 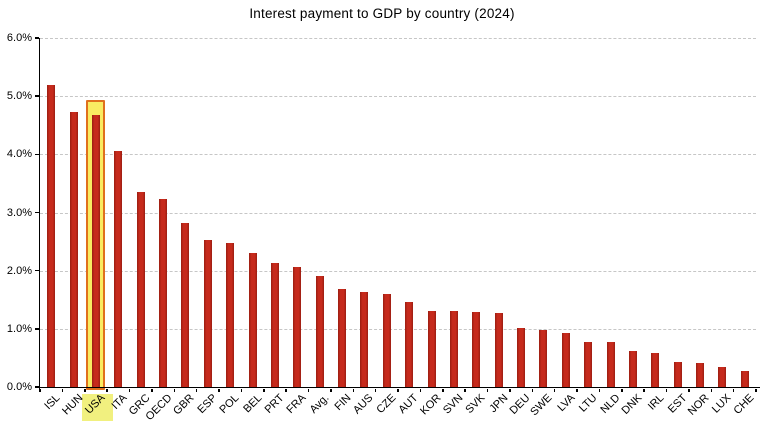 I want to click on bar-SVN, so click(x=453, y=348).